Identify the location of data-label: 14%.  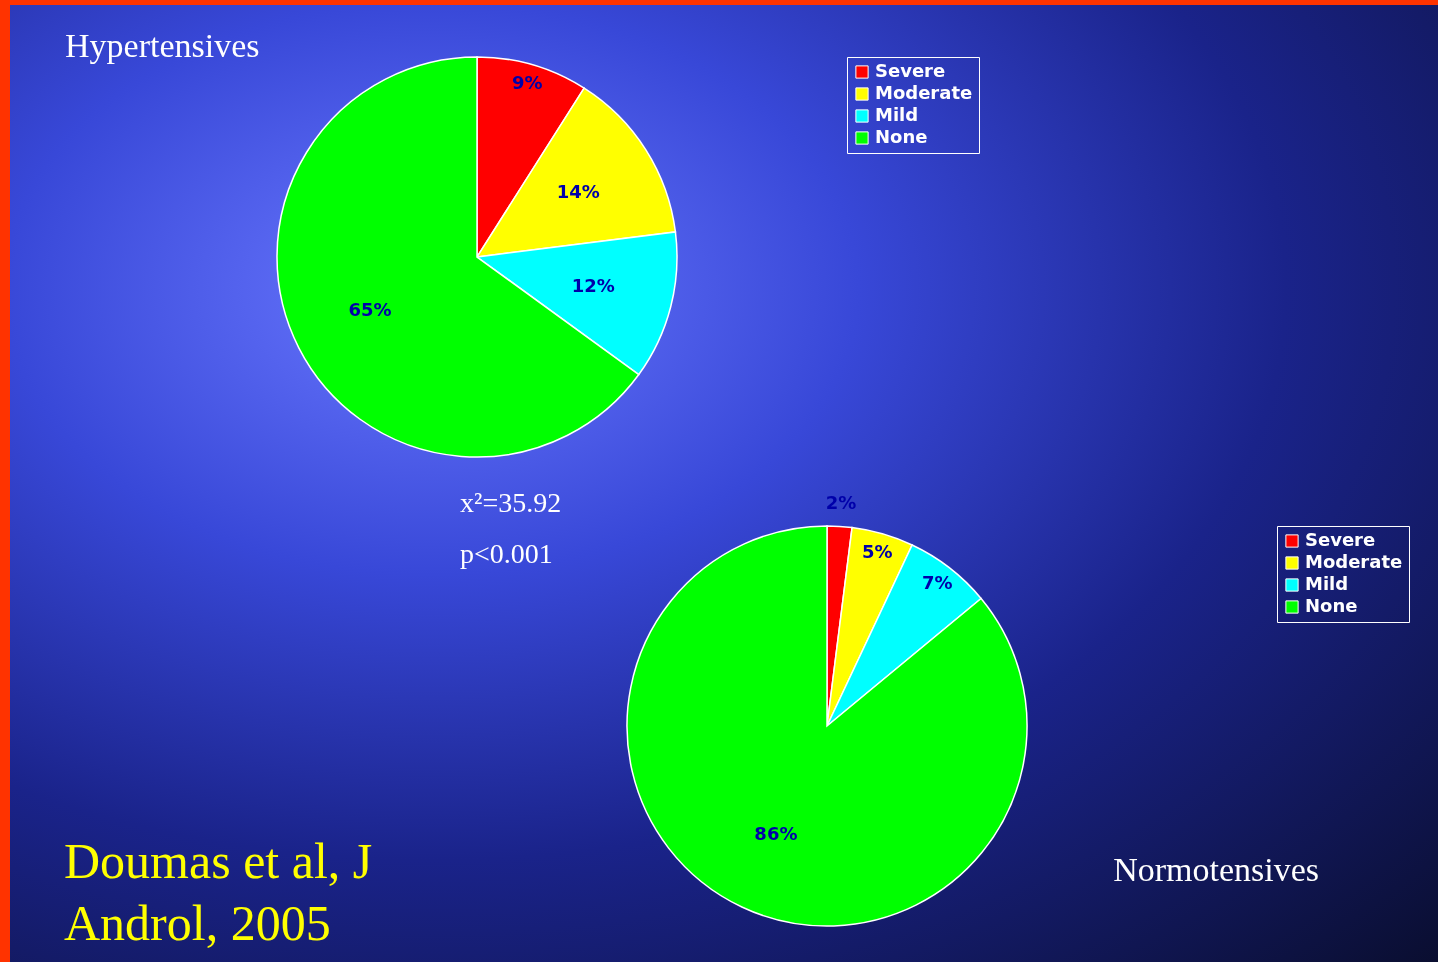
(578, 191).